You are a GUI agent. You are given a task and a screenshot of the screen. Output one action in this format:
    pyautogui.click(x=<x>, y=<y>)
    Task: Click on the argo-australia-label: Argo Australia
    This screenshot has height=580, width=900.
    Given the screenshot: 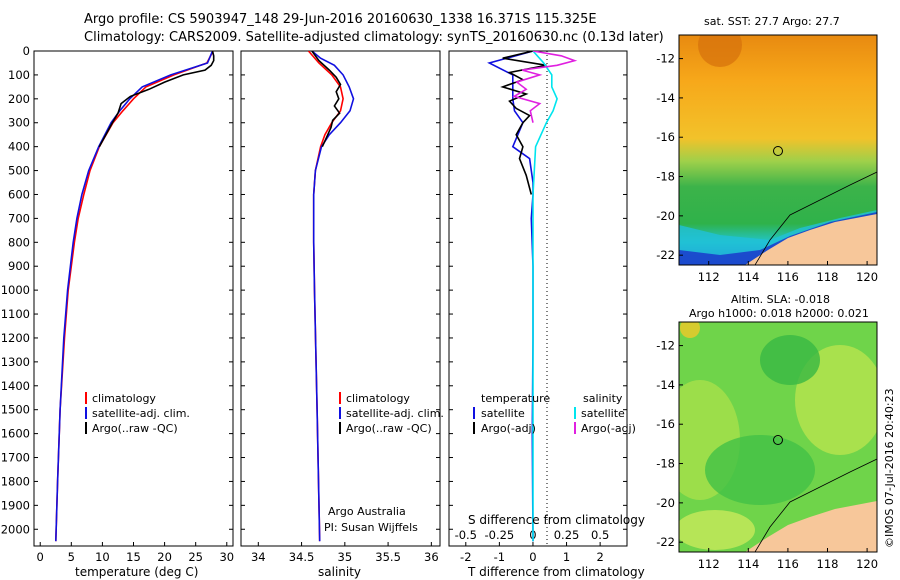 What is the action you would take?
    pyautogui.click(x=367, y=511)
    